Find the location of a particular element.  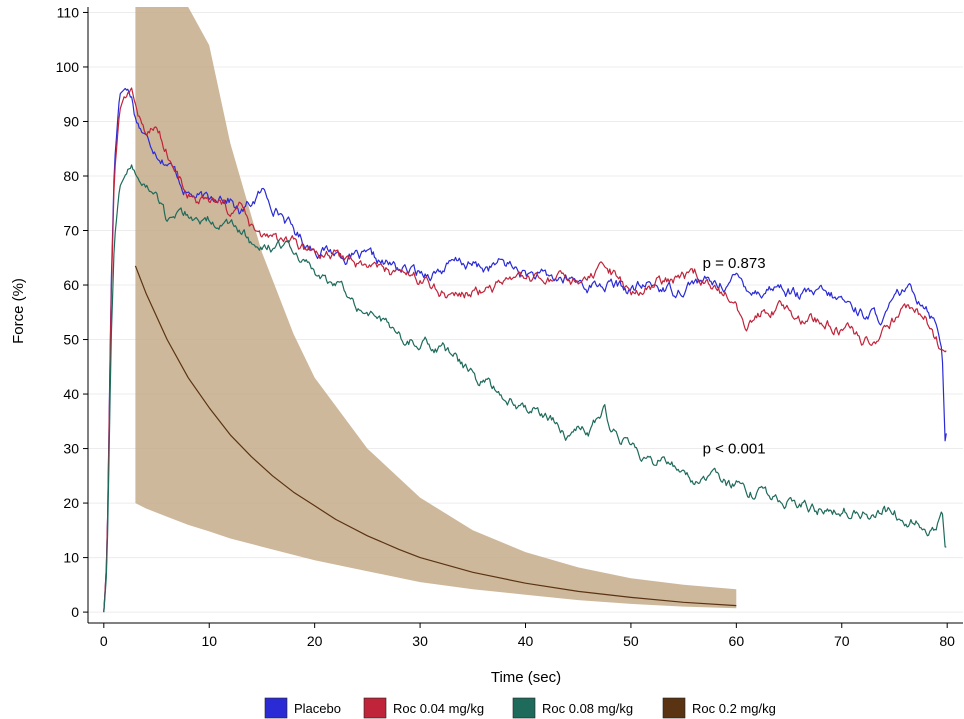

x-tick-label: 80 is located at coordinates (947, 641).